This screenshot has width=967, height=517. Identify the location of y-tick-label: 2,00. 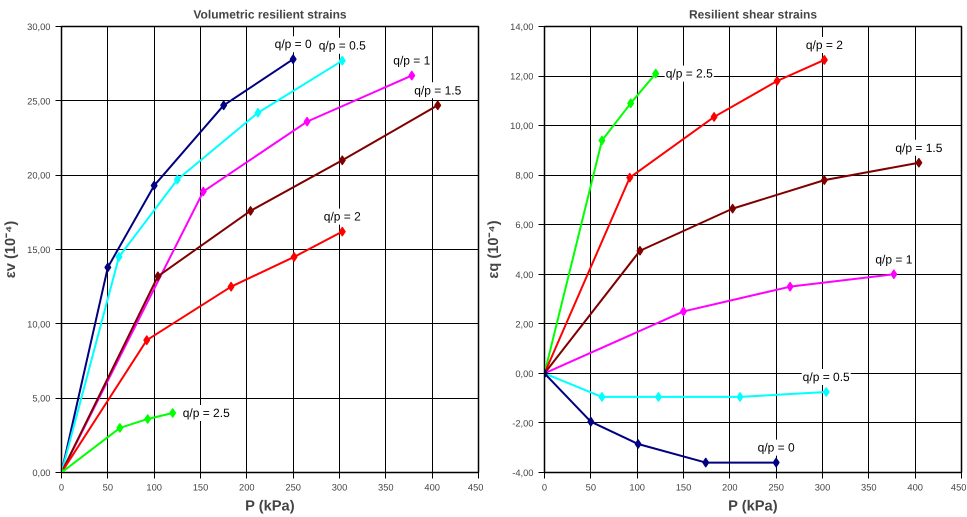
(524, 324).